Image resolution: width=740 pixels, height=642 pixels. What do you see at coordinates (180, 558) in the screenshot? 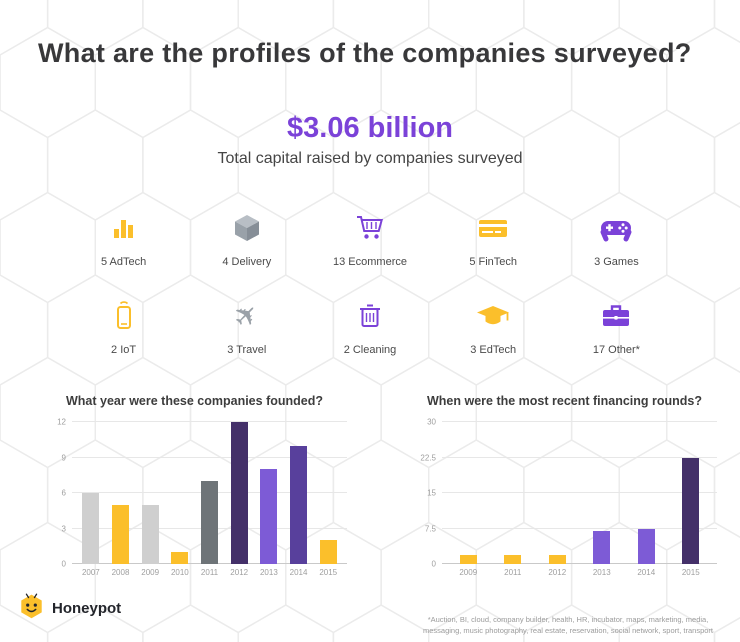
I see `bar-2010` at bounding box center [180, 558].